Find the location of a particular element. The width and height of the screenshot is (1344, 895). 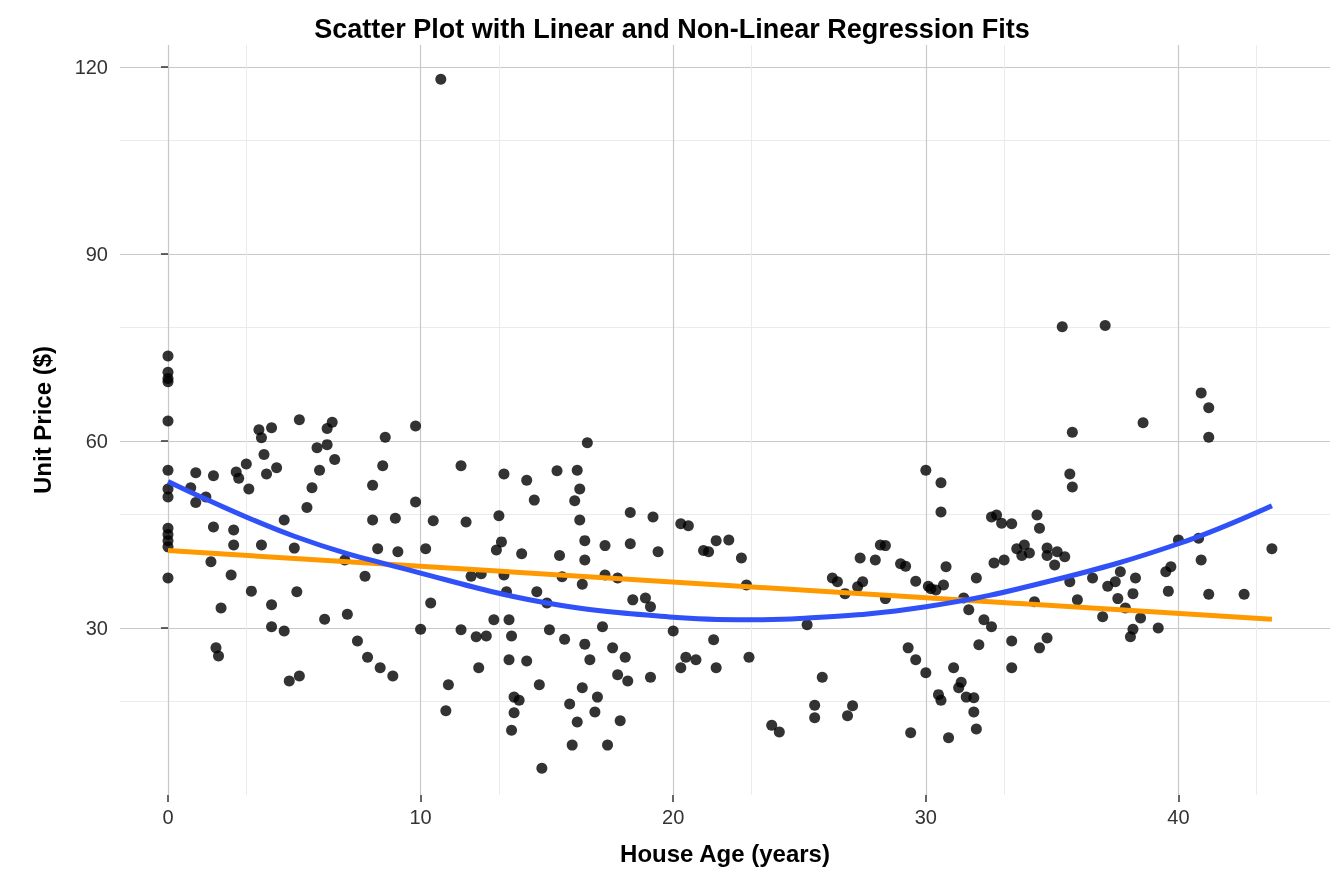

y-axis-title: Unit Price ($) is located at coordinates (42, 420).